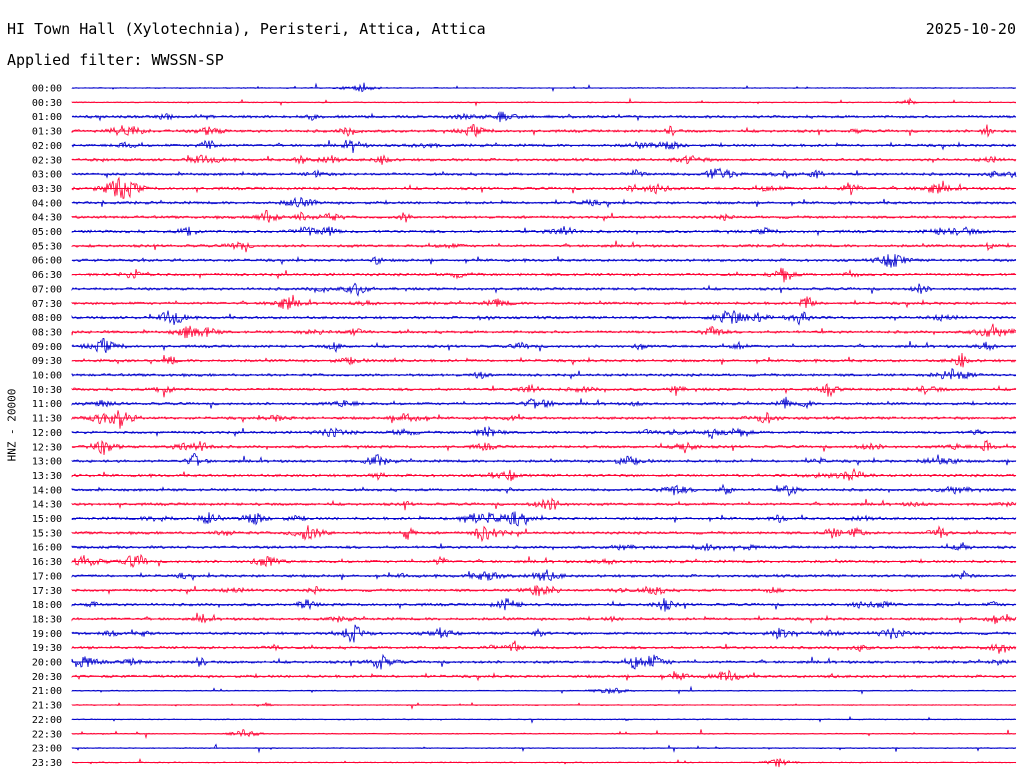 This screenshot has width=1024, height=780. Describe the element at coordinates (47, 533) in the screenshot. I see `row-time-label: 15:30` at that location.